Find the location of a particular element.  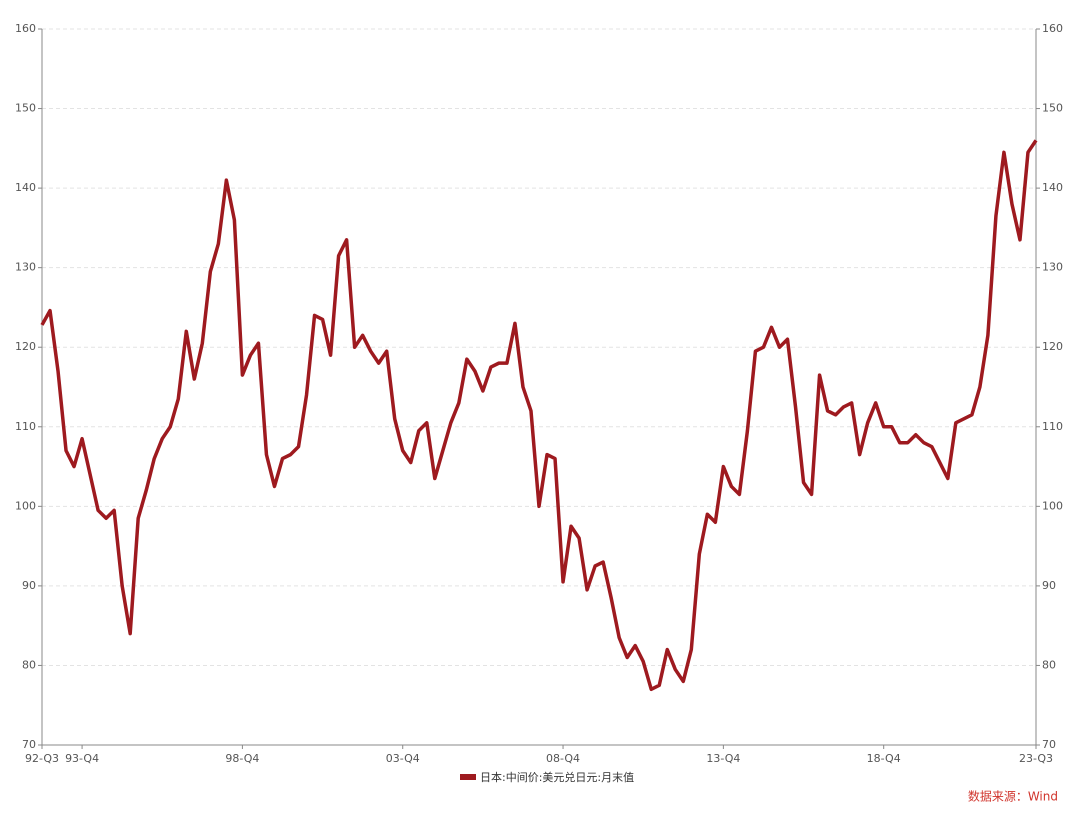

y2-tick-label: 130 is located at coordinates (1052, 267).